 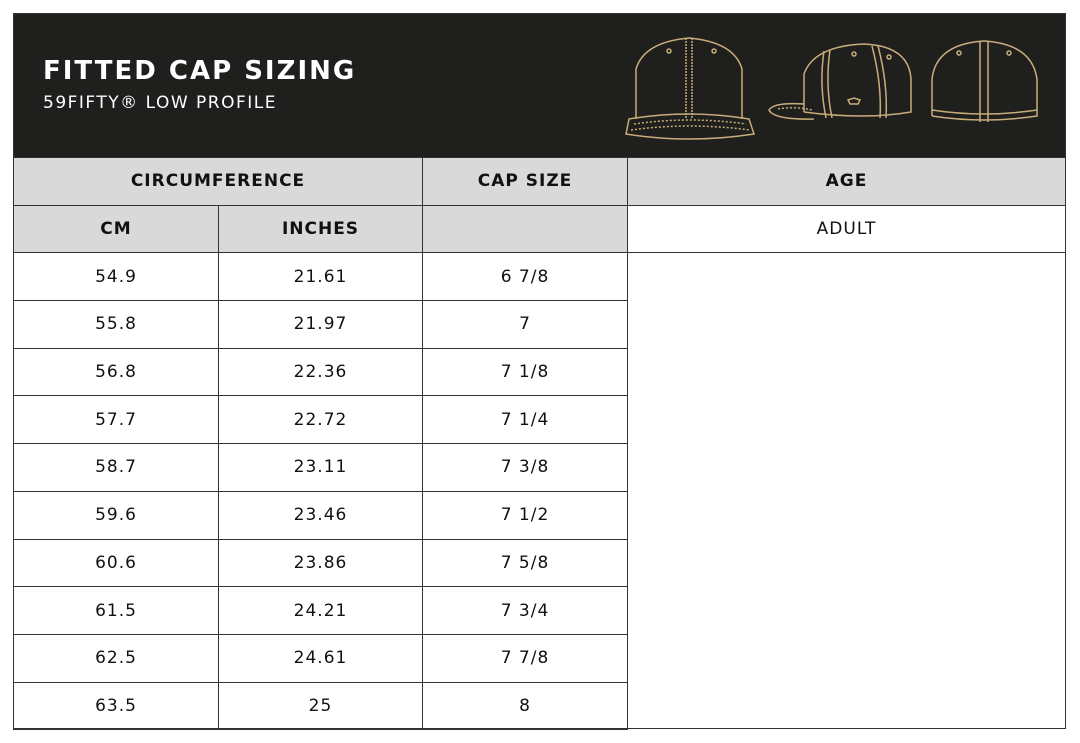 I want to click on cell-cm: 58.7, so click(x=116, y=467).